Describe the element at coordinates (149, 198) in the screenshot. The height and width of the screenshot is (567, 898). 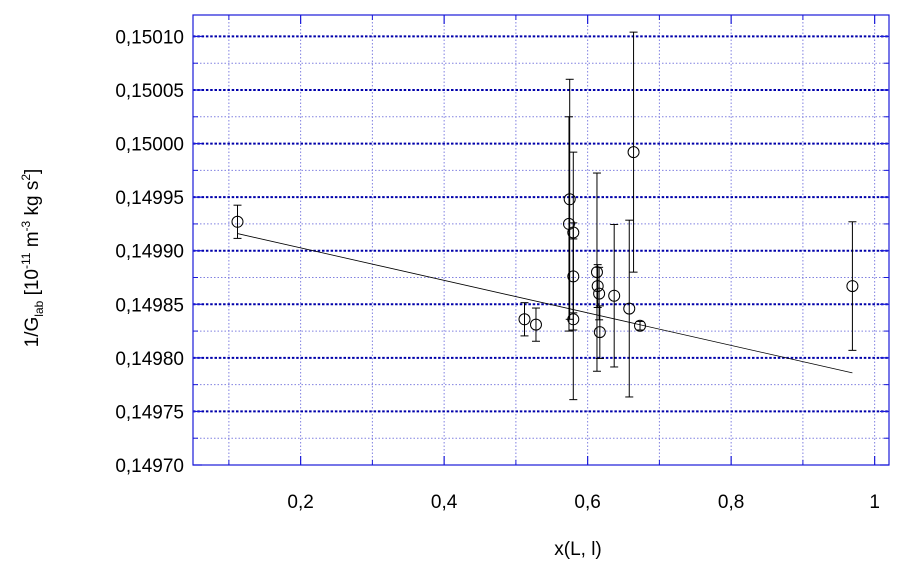
I see `y-tick-label: 0,14995` at that location.